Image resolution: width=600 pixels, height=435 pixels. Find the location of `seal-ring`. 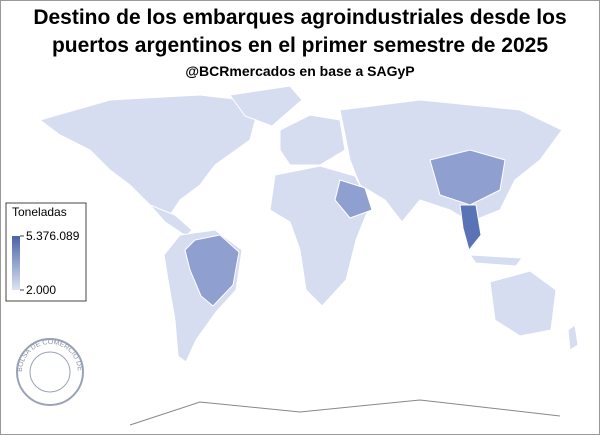

seal-ring is located at coordinates (50, 372).